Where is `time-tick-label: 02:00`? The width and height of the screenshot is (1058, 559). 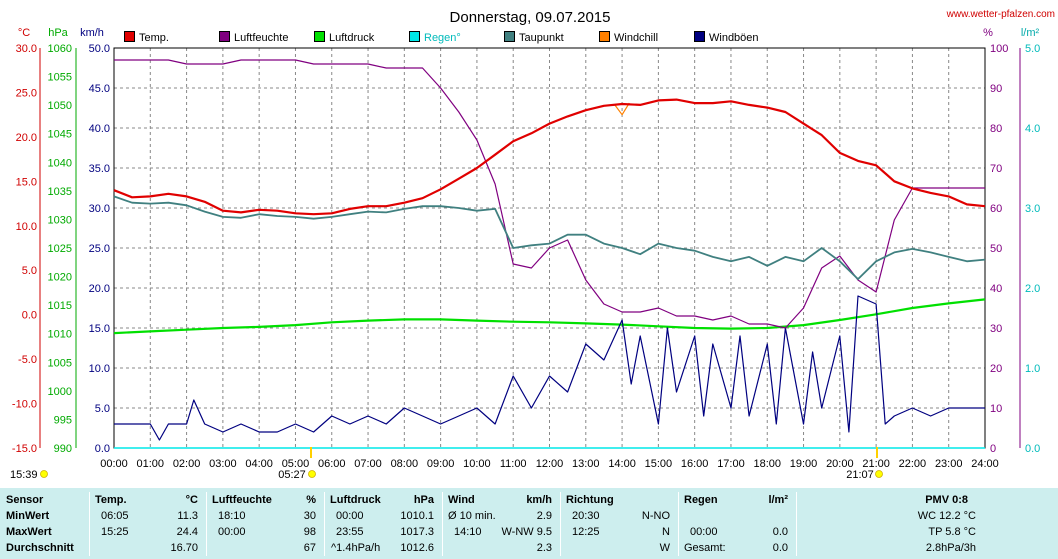 time-tick-label: 02:00 is located at coordinates (187, 464).